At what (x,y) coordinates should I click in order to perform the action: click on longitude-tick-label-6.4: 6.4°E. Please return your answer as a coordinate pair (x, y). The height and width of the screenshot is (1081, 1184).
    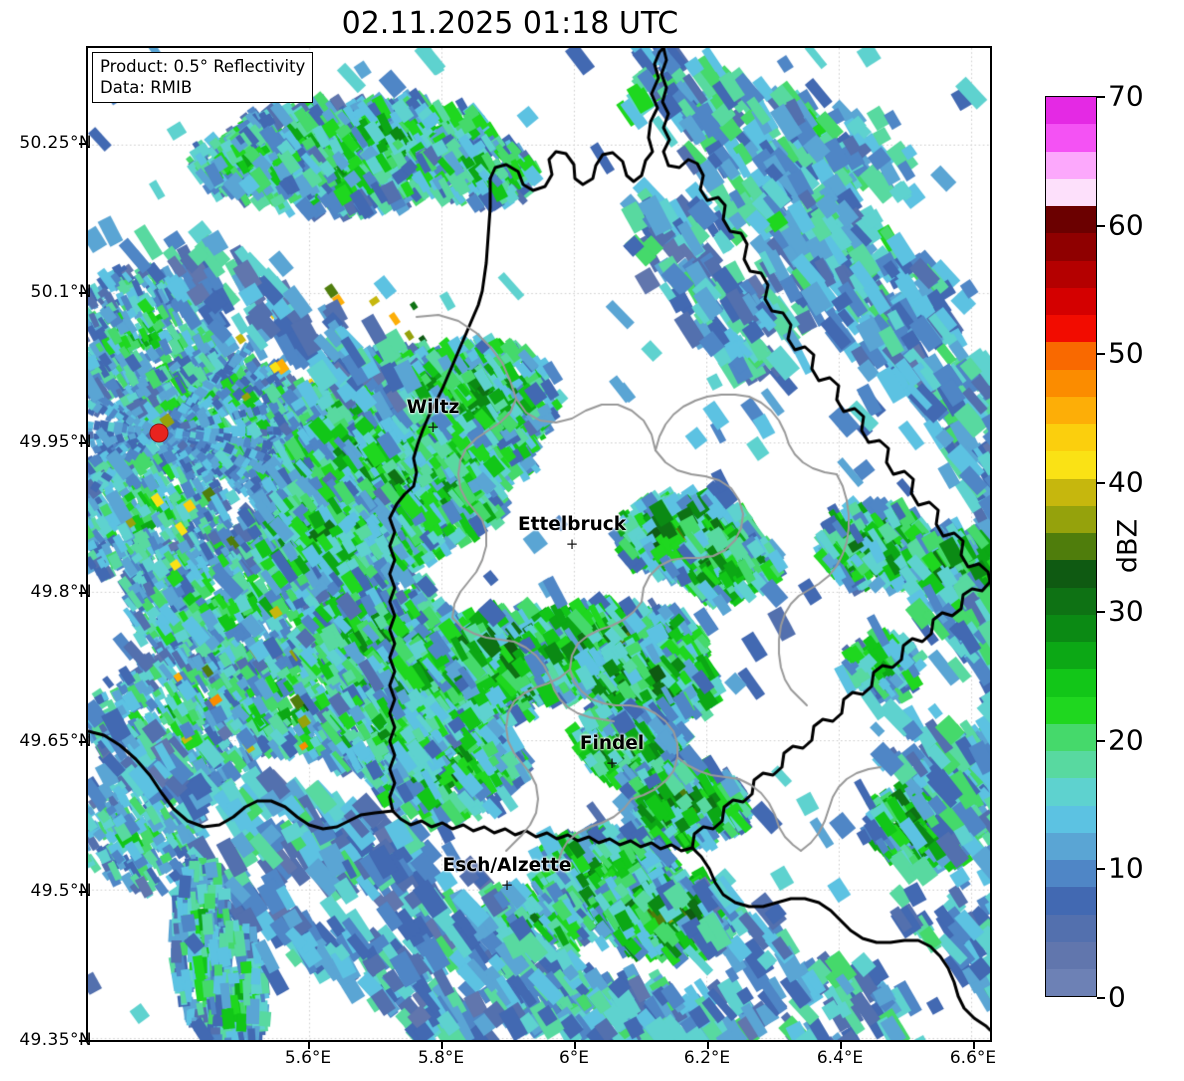
    Looking at the image, I should click on (840, 1058).